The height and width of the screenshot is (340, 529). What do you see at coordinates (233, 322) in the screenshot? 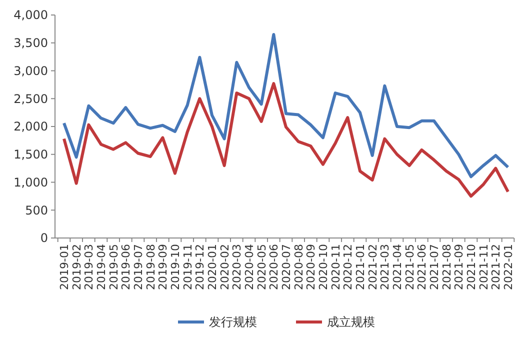
I see `legend-label: 发行规模` at bounding box center [233, 322].